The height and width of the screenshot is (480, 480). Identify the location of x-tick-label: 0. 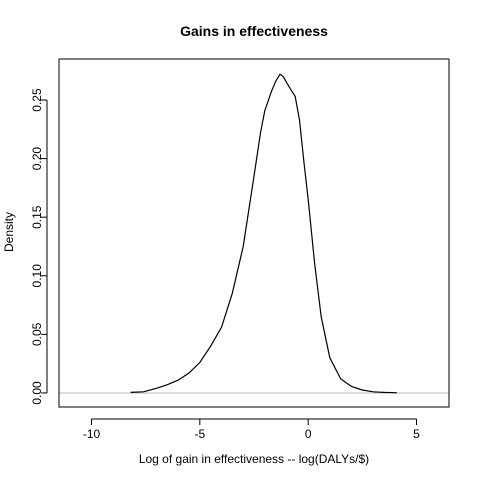
(308, 434).